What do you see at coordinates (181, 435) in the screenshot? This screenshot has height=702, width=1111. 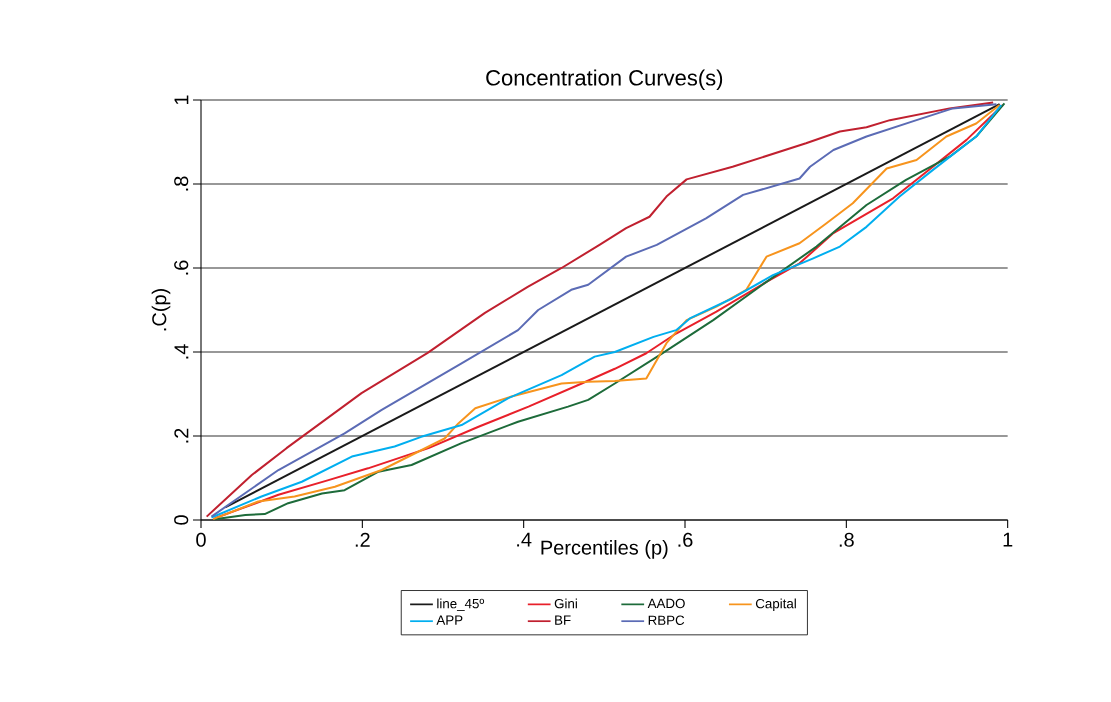 I see `y-tick-label: .2` at bounding box center [181, 435].